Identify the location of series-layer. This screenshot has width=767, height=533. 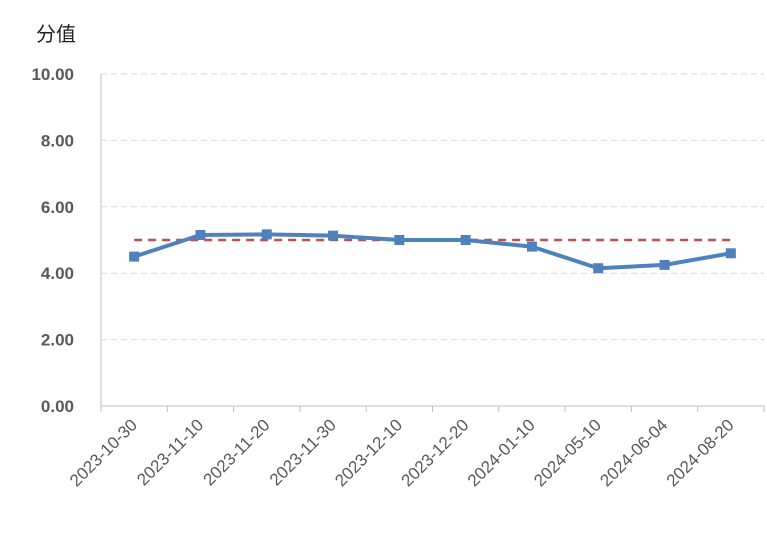
(432, 251).